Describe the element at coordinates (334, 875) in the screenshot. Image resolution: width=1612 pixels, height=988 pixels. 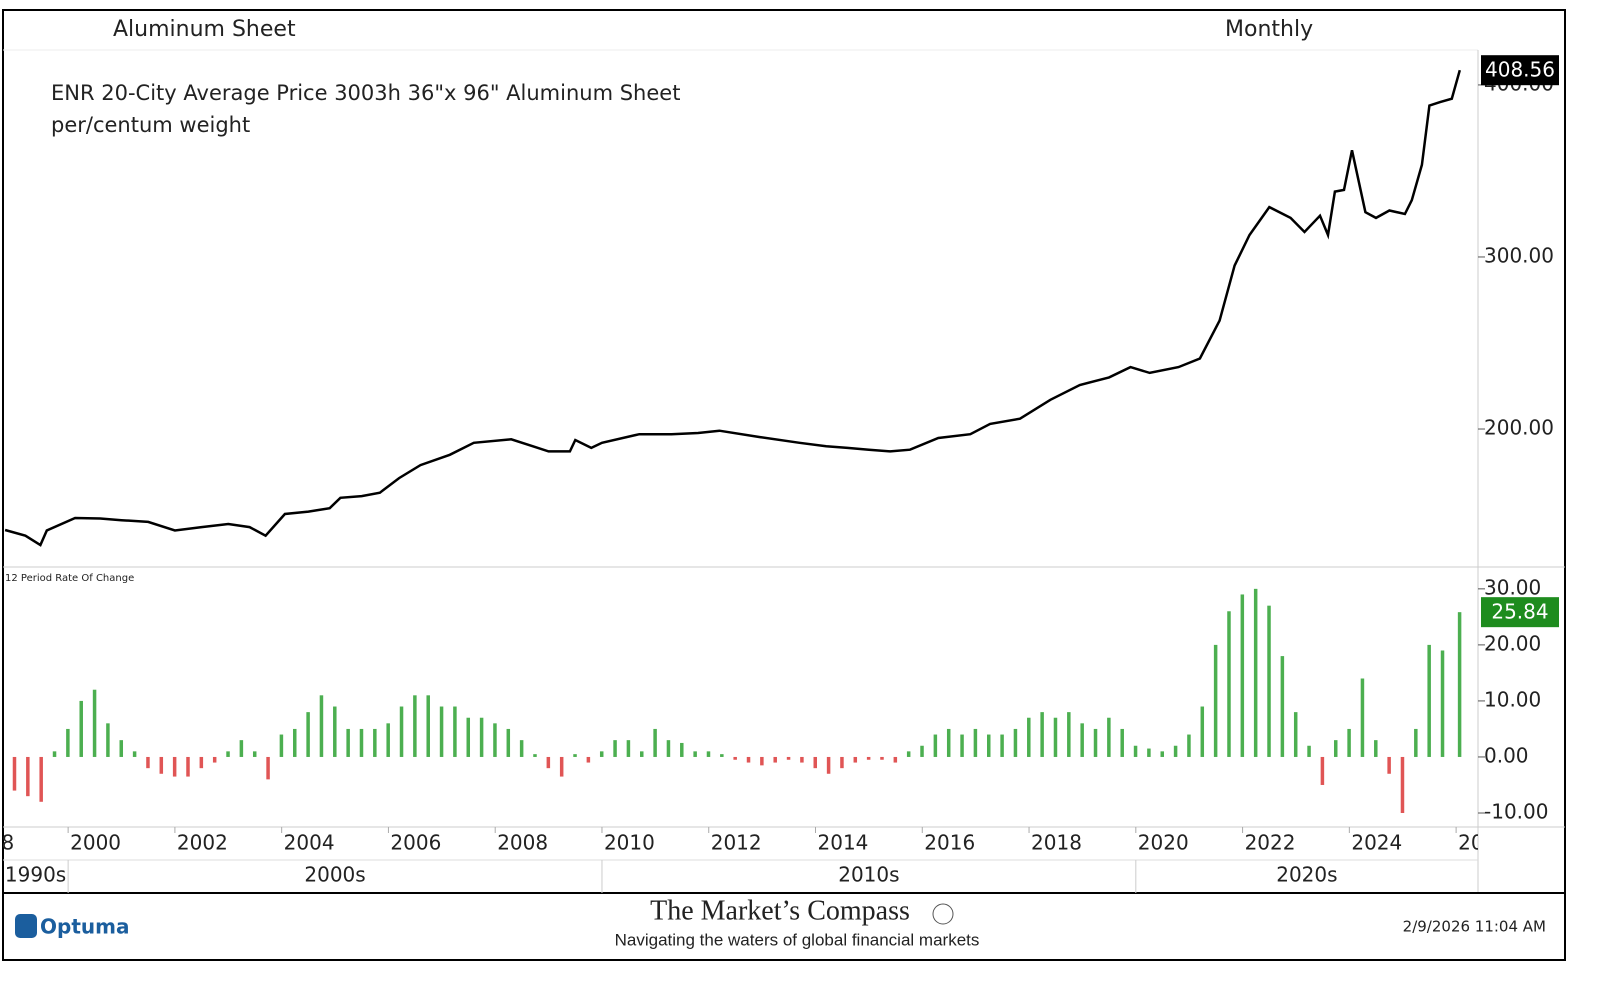
I see `decade-label: 2000s` at that location.